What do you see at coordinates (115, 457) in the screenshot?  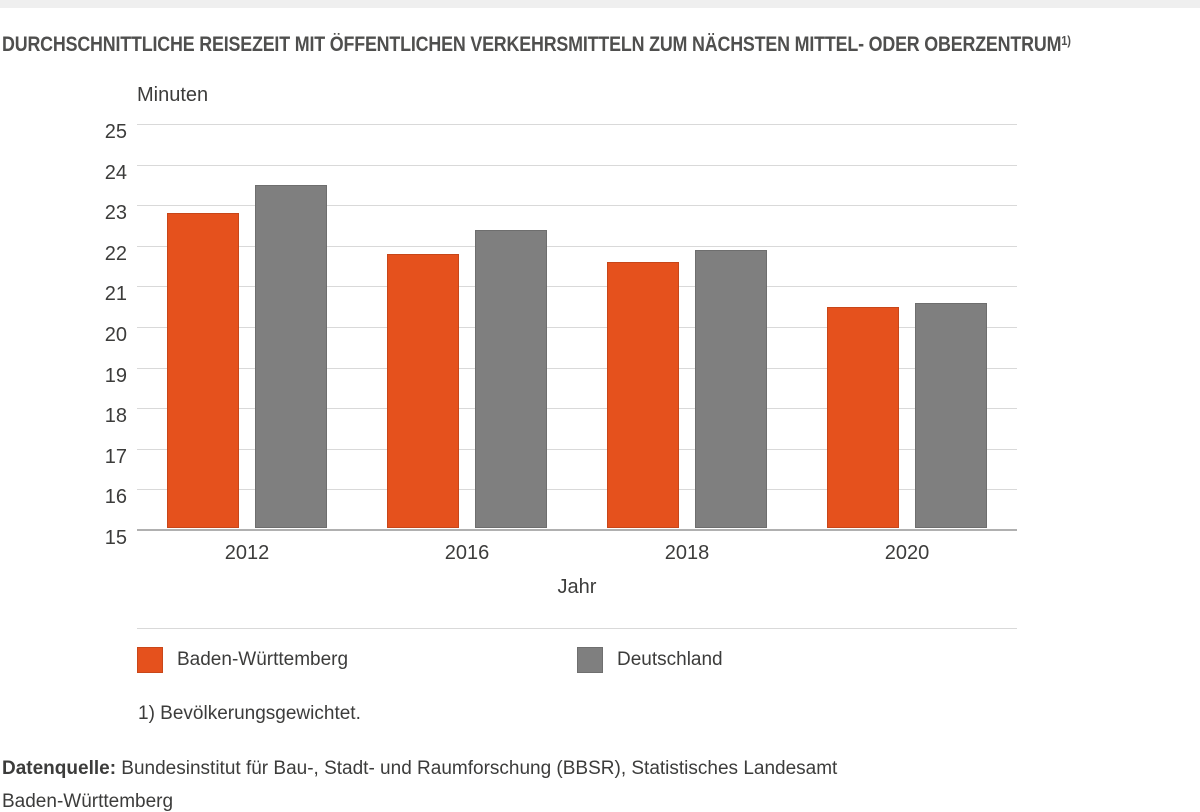 I see `y-tick-label-17: 17` at bounding box center [115, 457].